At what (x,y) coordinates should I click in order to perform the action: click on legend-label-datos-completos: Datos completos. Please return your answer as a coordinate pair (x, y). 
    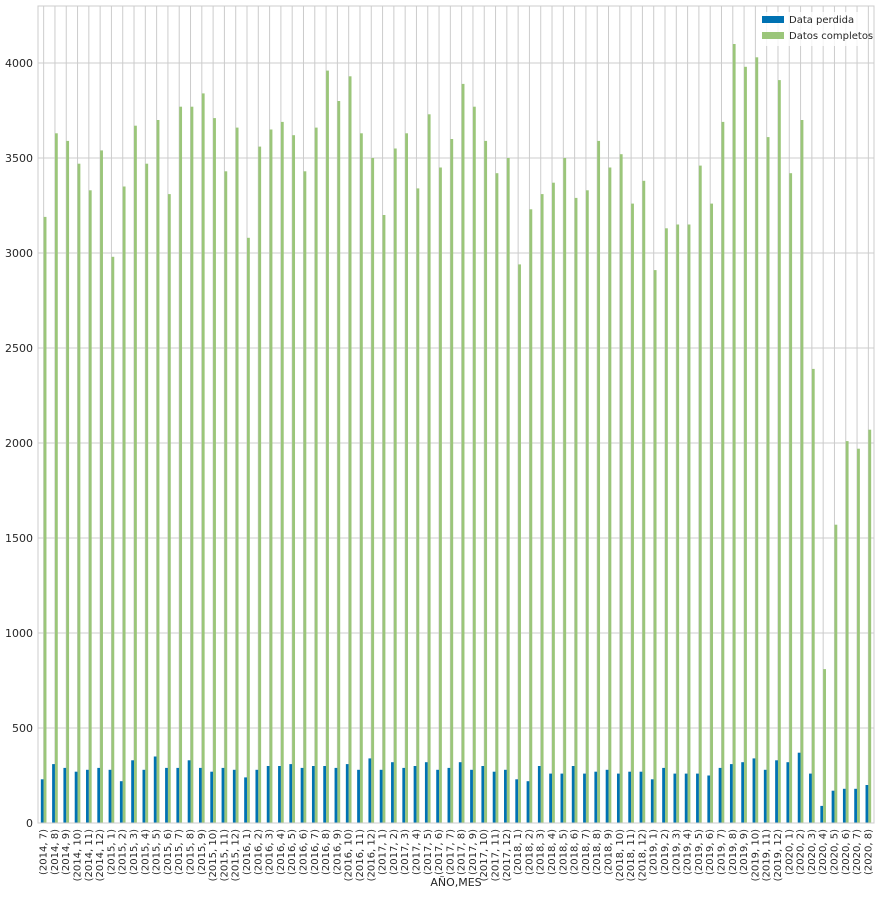
    Looking at the image, I should click on (831, 36).